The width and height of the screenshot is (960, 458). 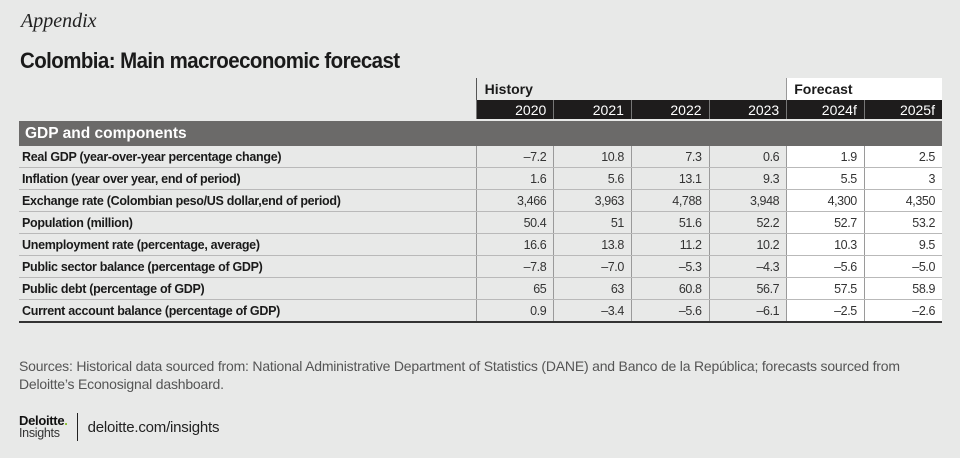 What do you see at coordinates (825, 222) in the screenshot?
I see `cell-value: 52.7` at bounding box center [825, 222].